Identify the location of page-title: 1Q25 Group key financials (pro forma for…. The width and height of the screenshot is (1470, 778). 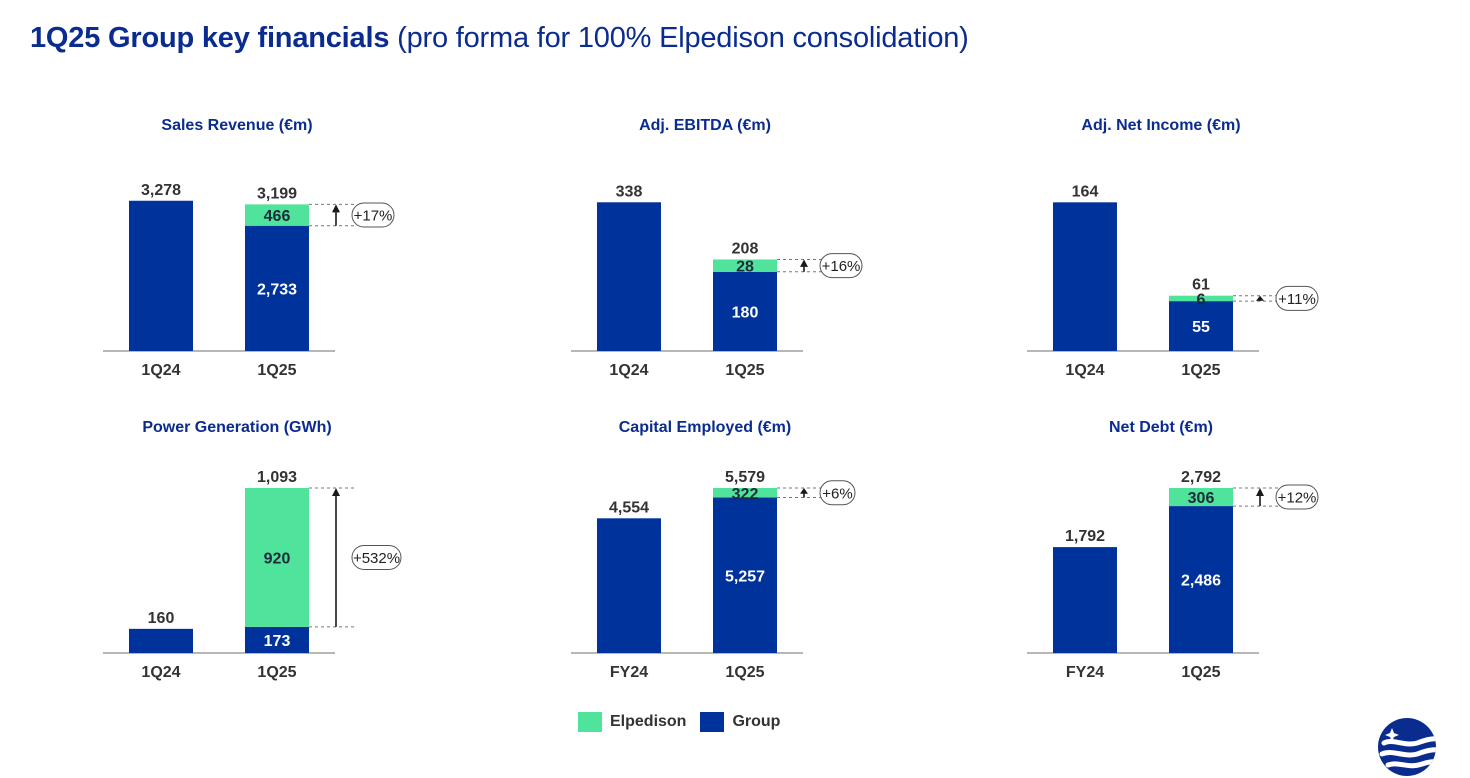
(499, 38).